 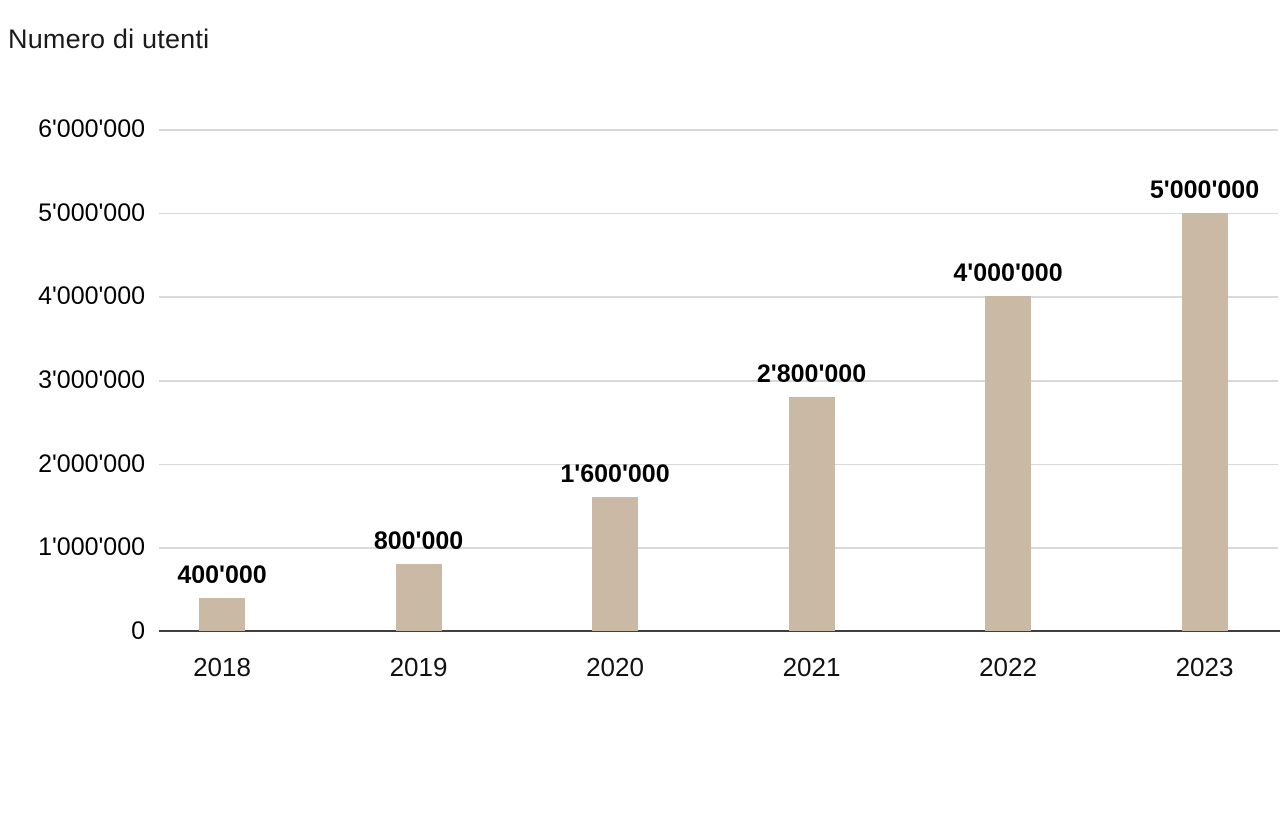 I want to click on x-tick-label: 2022, so click(x=1008, y=667).